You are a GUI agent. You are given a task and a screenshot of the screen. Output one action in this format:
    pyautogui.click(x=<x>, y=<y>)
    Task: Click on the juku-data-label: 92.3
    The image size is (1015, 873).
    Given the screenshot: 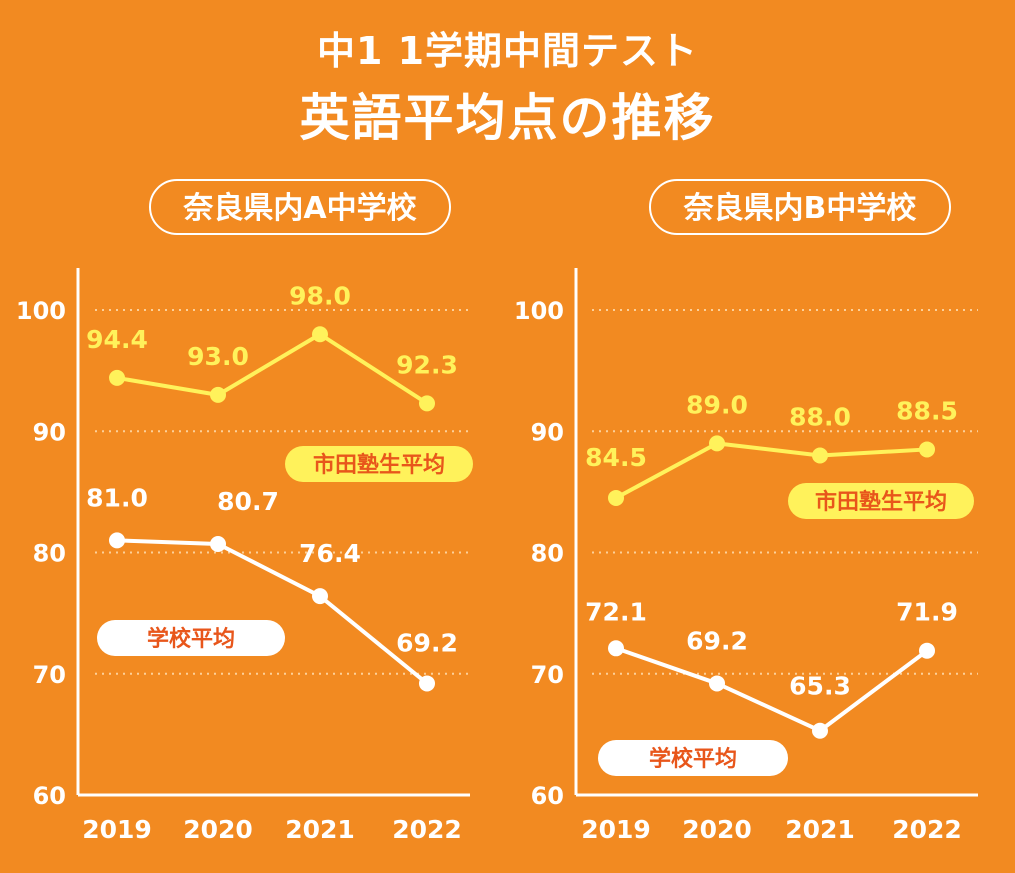 What is the action you would take?
    pyautogui.click(x=427, y=364)
    